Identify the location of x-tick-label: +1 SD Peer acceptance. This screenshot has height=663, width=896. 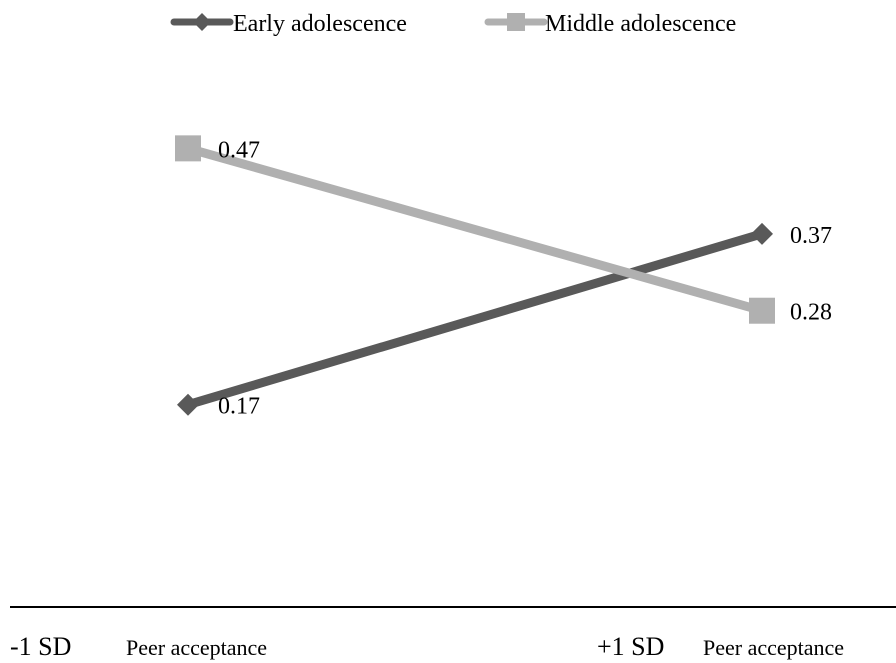
(720, 646).